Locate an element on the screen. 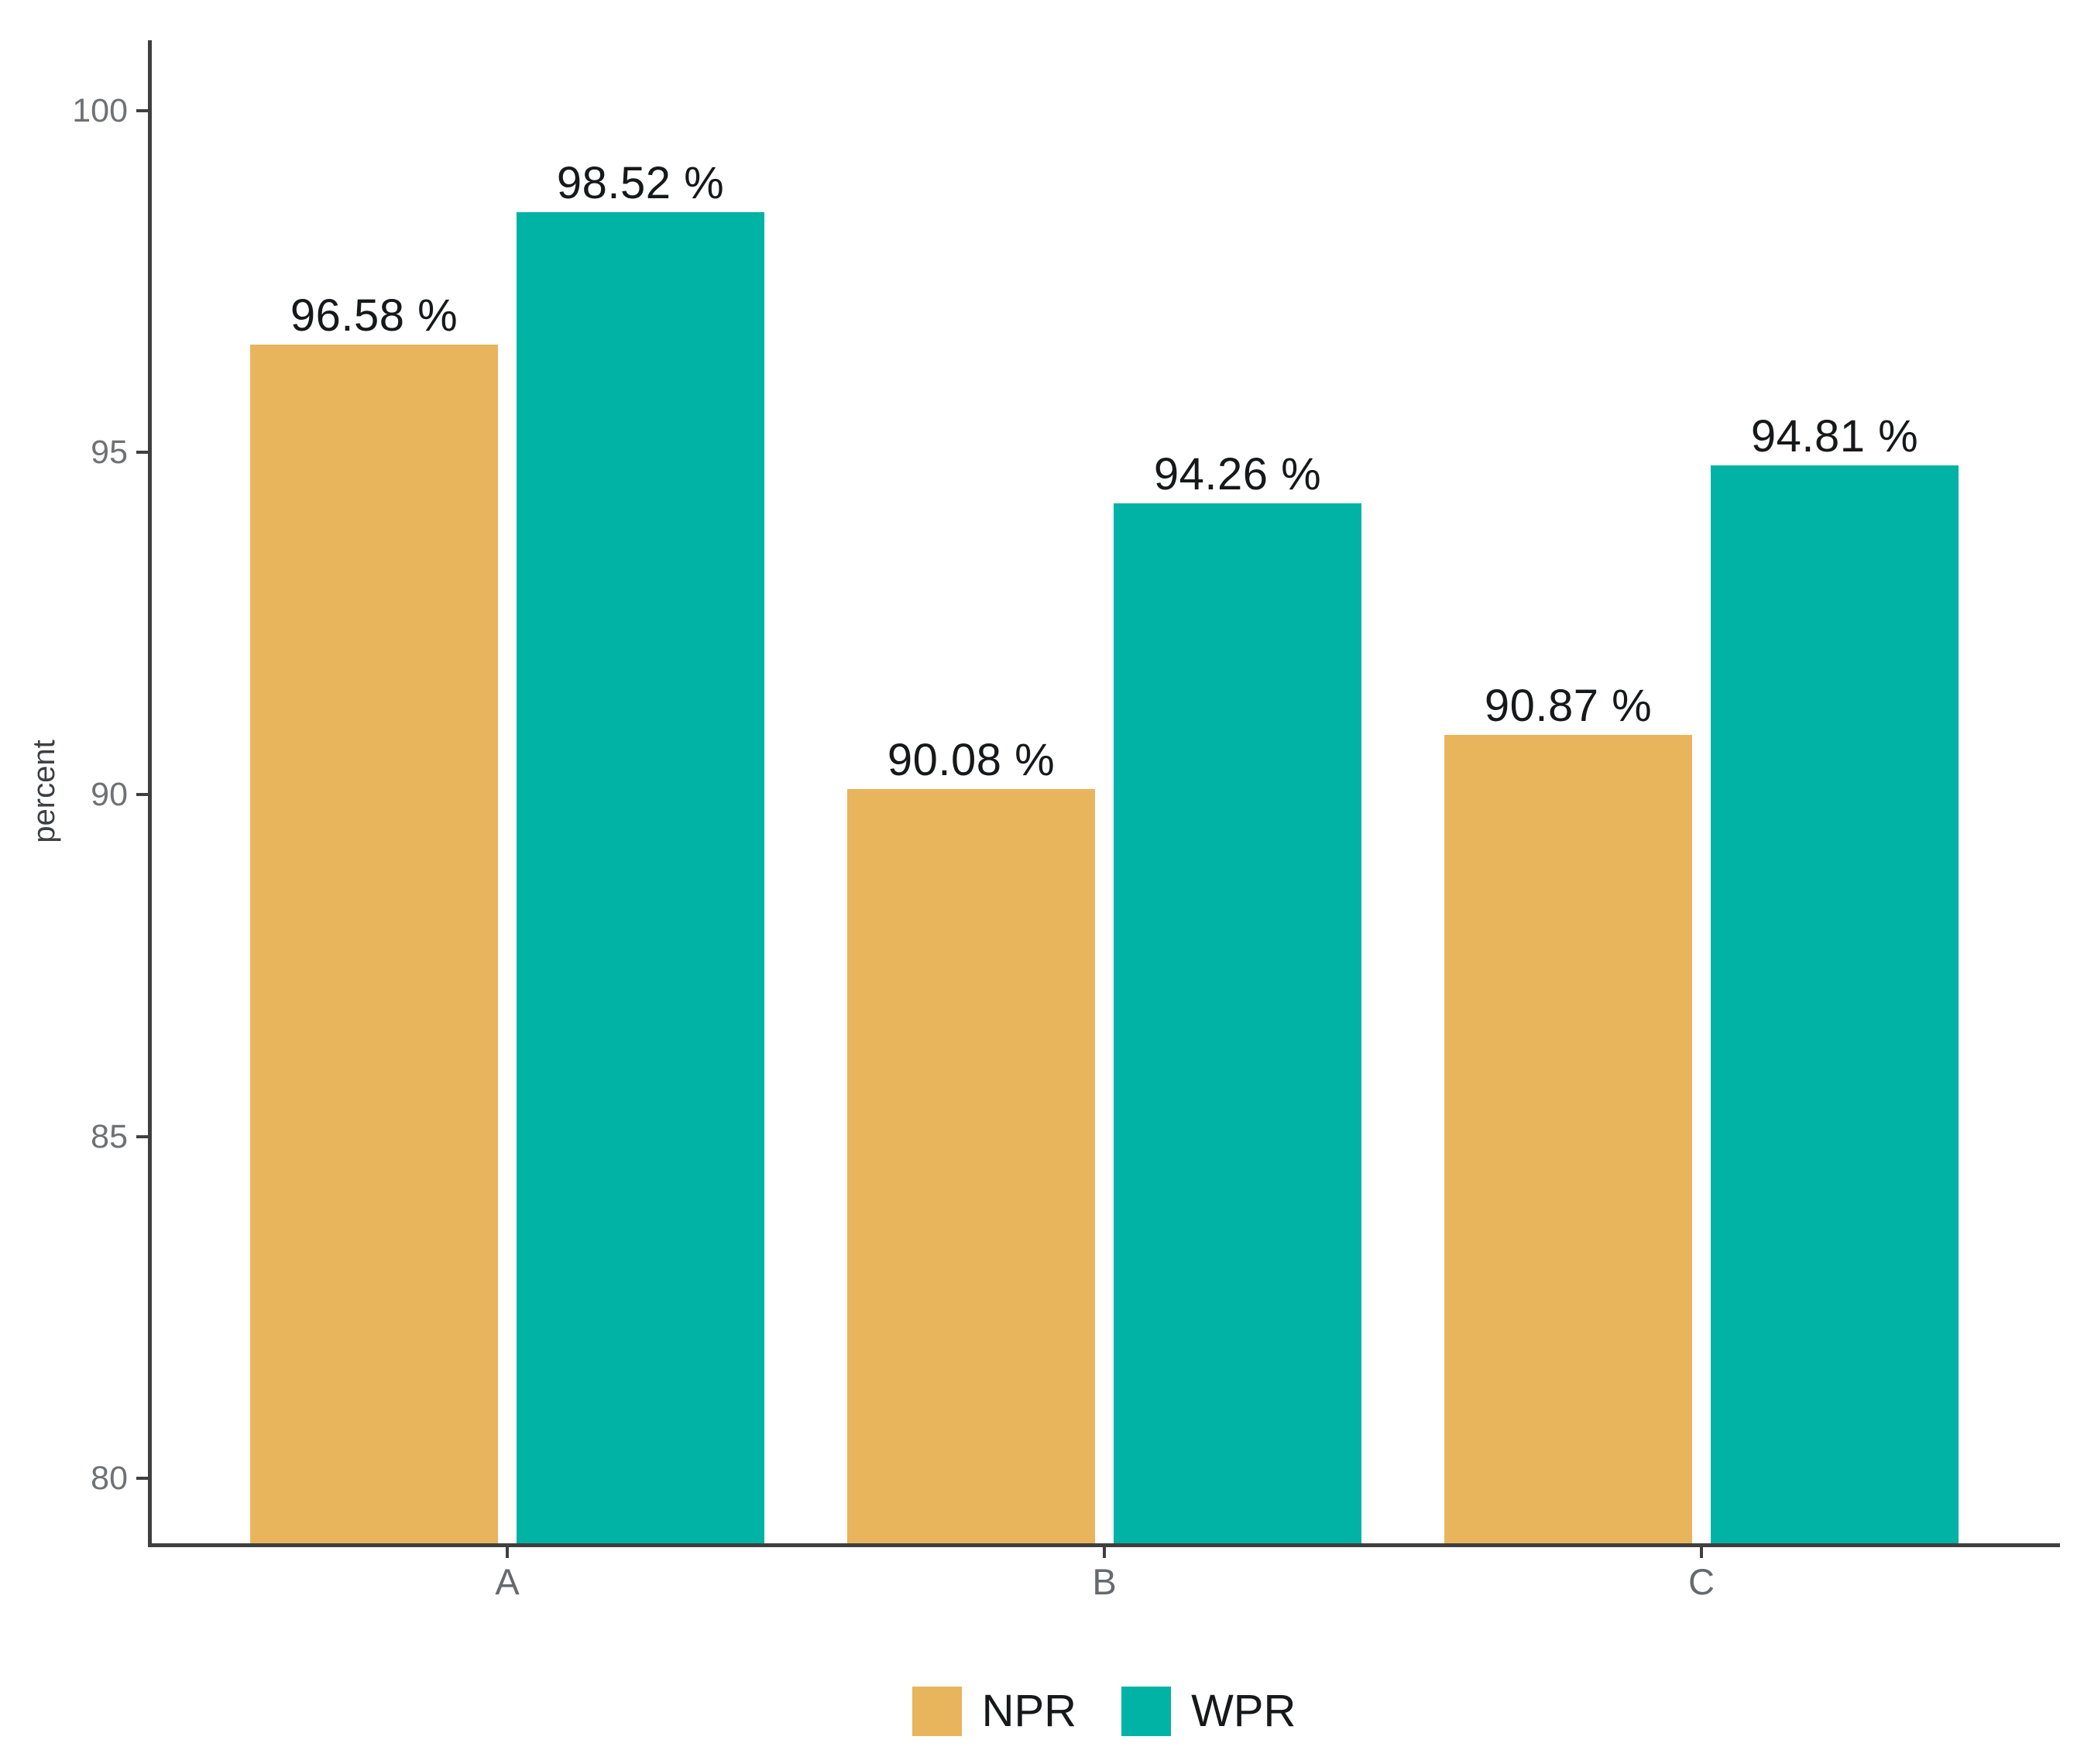 The image size is (2084, 1764). x-tick-mark-c is located at coordinates (1701, 1552).